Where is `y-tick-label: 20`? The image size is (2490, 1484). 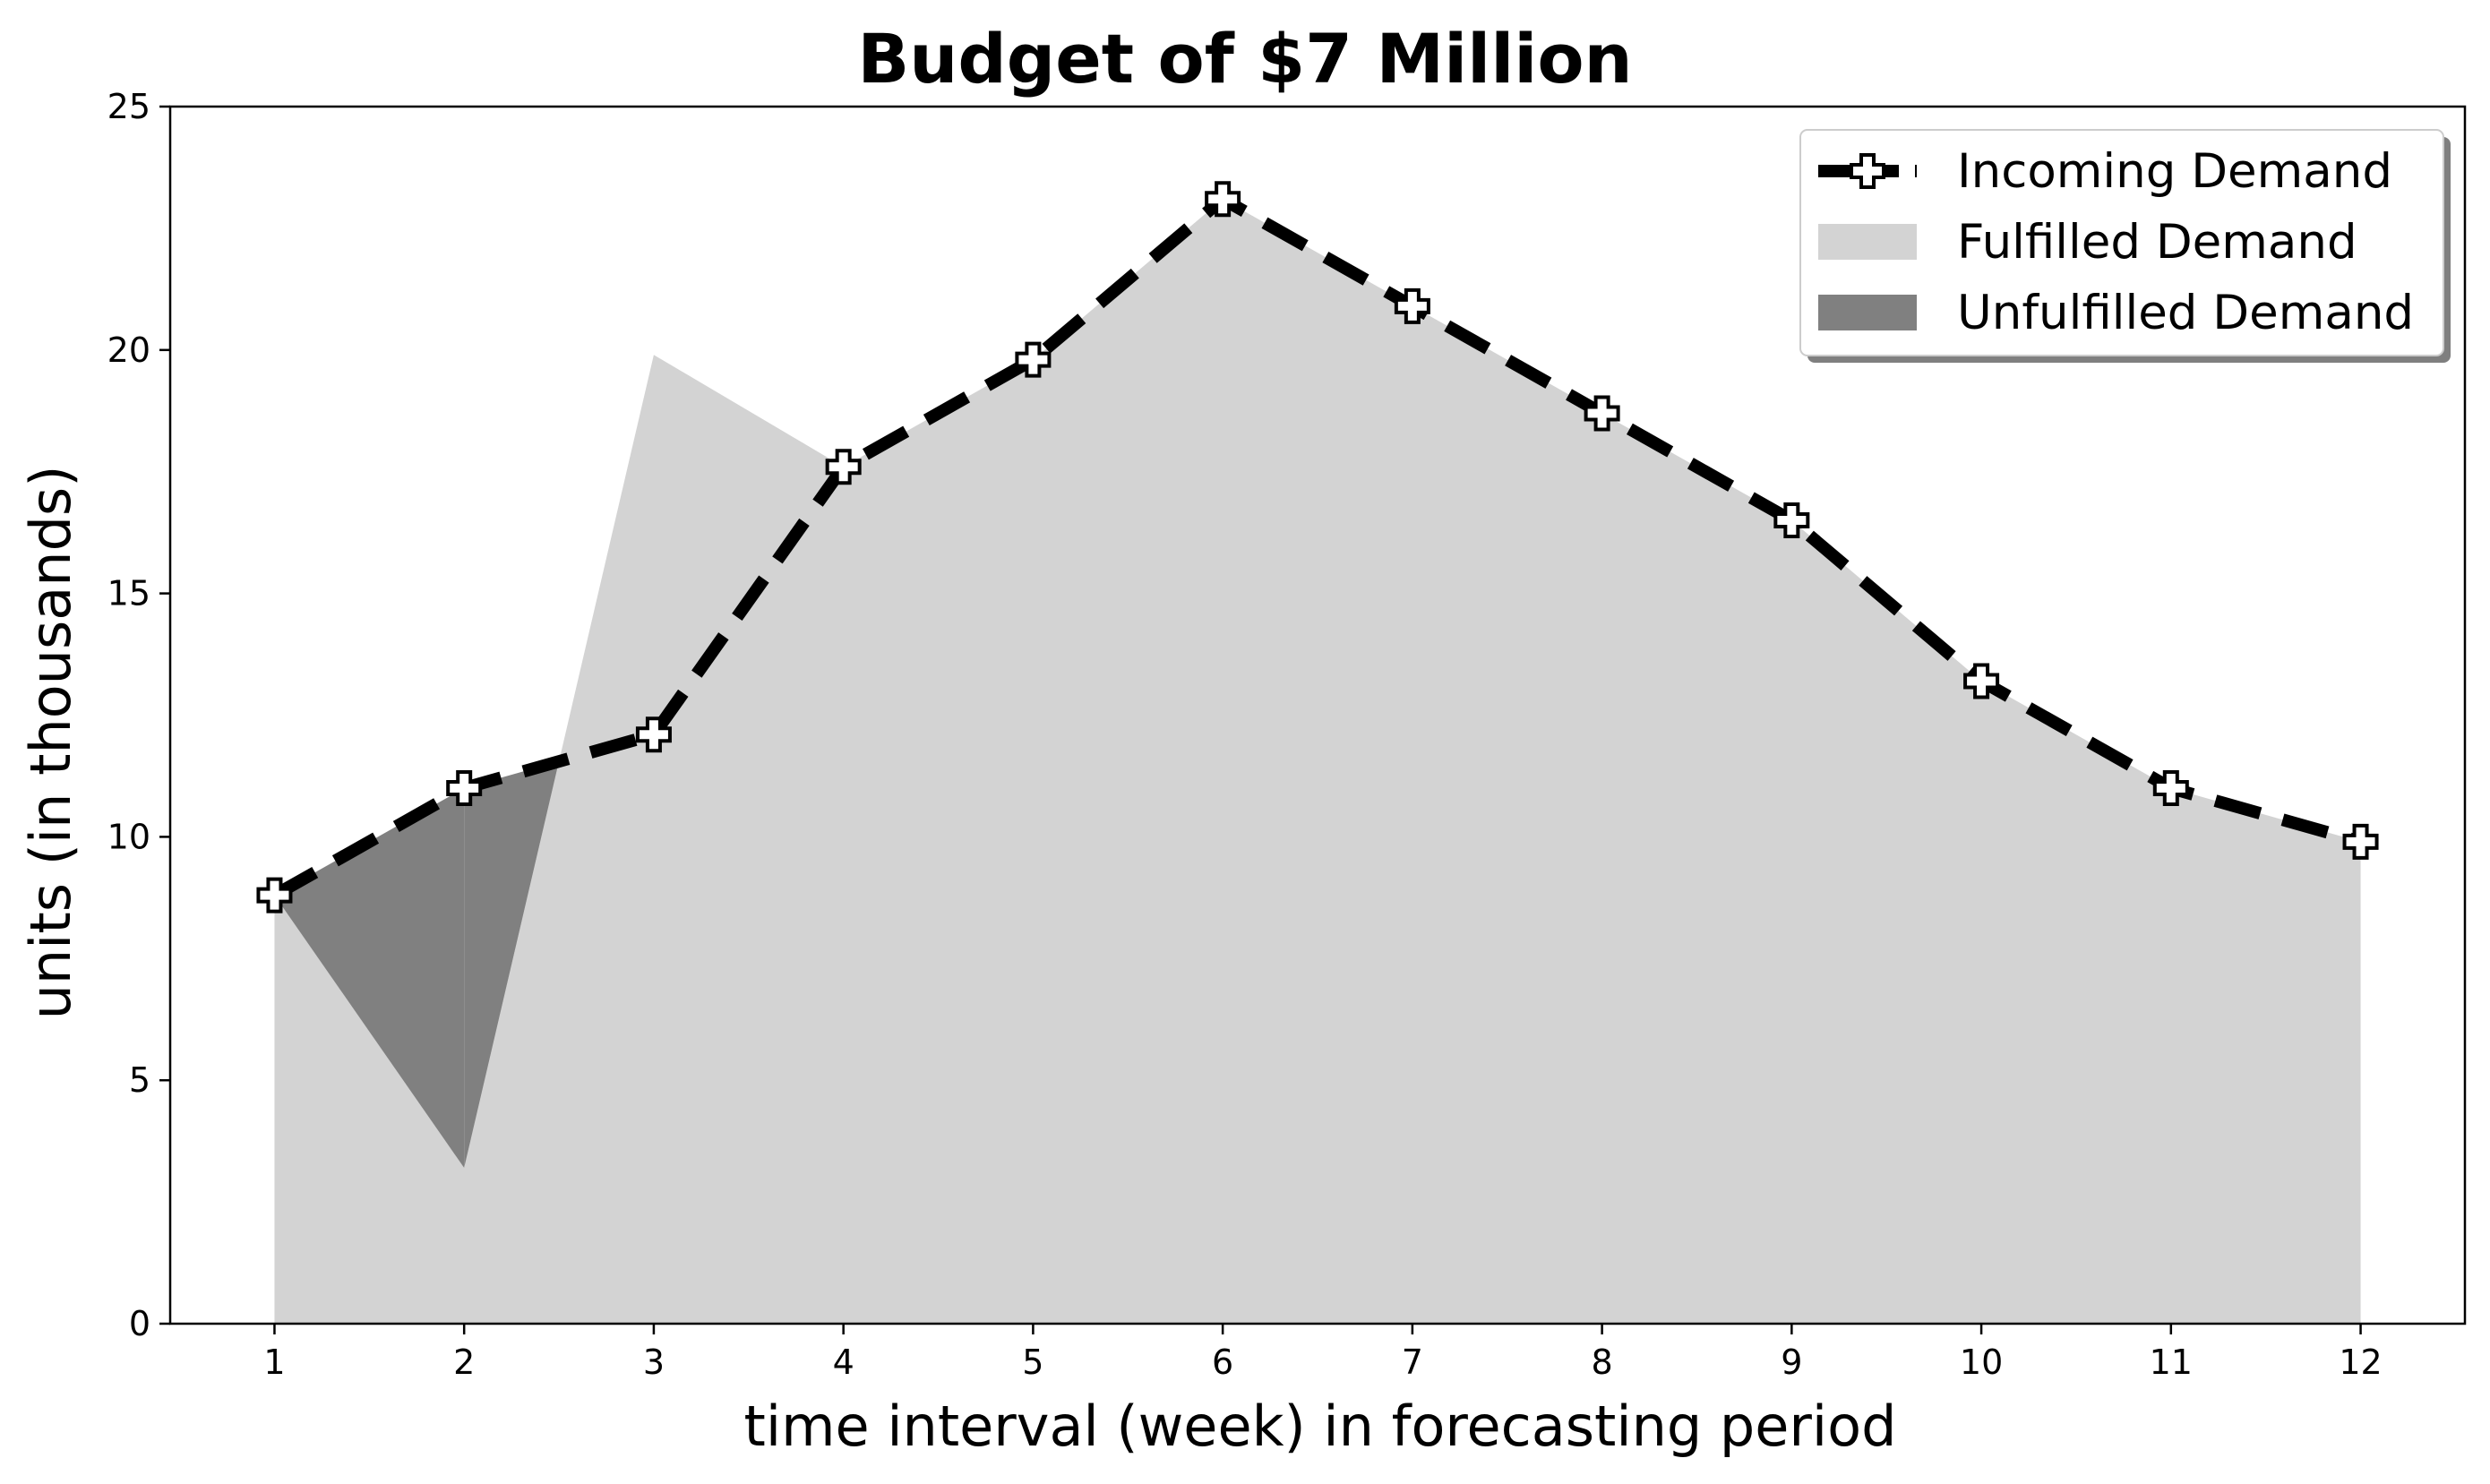 y-tick-label: 20 is located at coordinates (128, 350).